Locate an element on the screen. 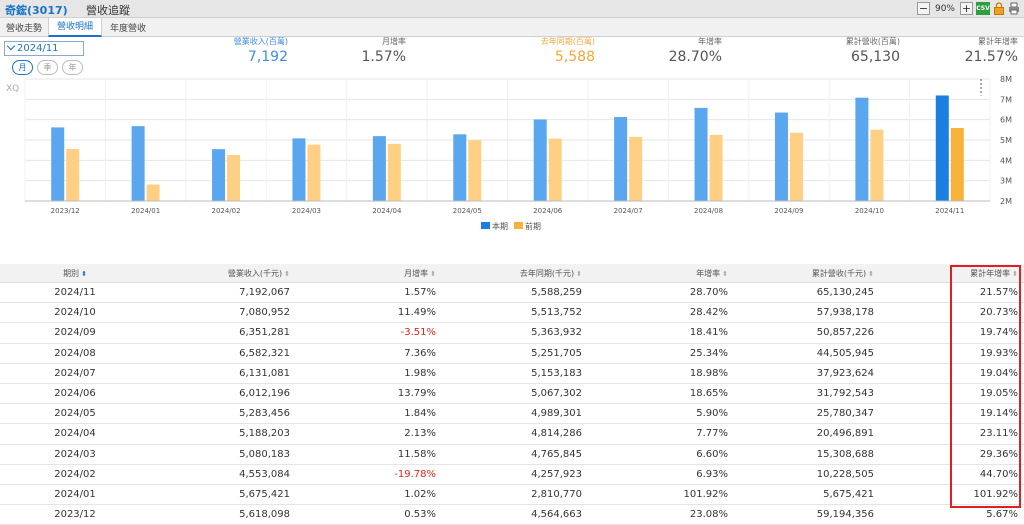  cell-mom: 1.57% is located at coordinates (369, 293).